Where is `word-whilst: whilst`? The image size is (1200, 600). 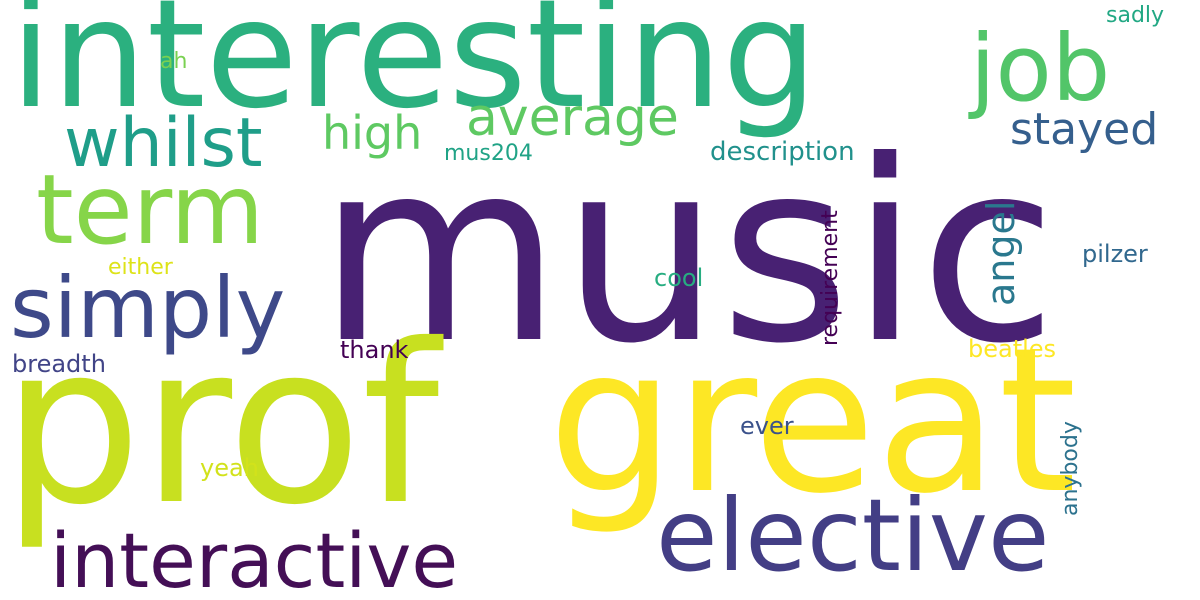 word-whilst: whilst is located at coordinates (163, 143).